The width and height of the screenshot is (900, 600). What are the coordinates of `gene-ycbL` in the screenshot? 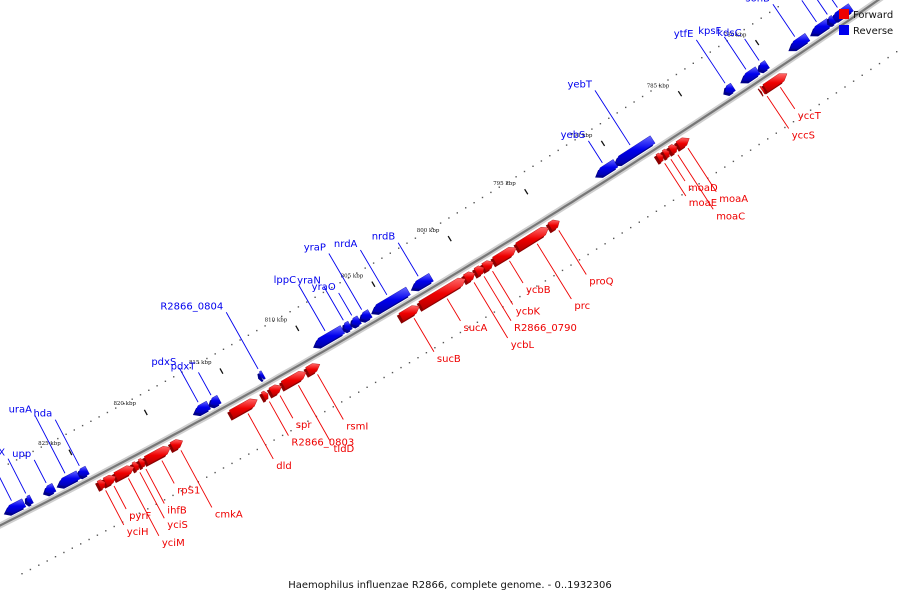 It's located at (469, 277).